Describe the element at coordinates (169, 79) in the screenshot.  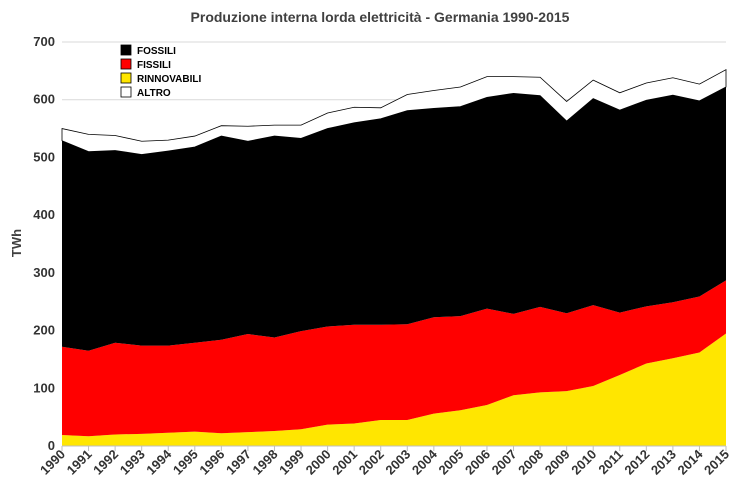
I see `legend-label-rinnovabili: RINNOVABILI` at that location.